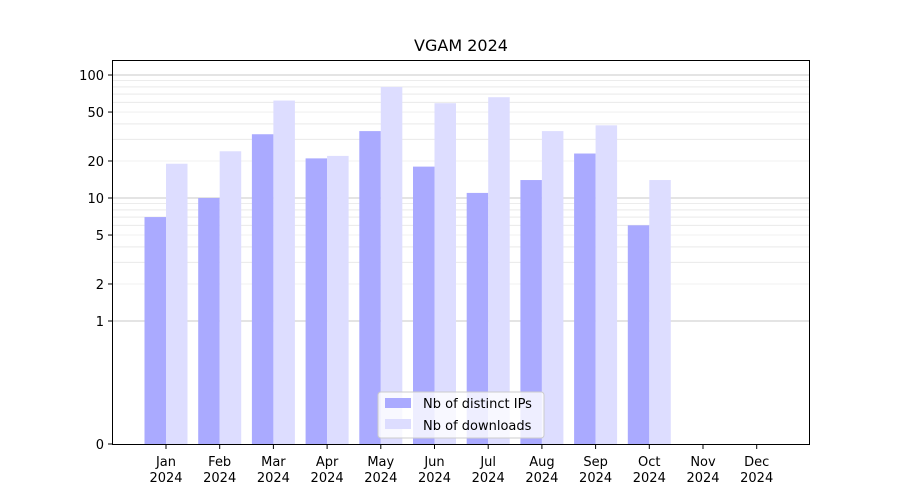  I want to click on x-tick-label-month: Jun, so click(433, 462).